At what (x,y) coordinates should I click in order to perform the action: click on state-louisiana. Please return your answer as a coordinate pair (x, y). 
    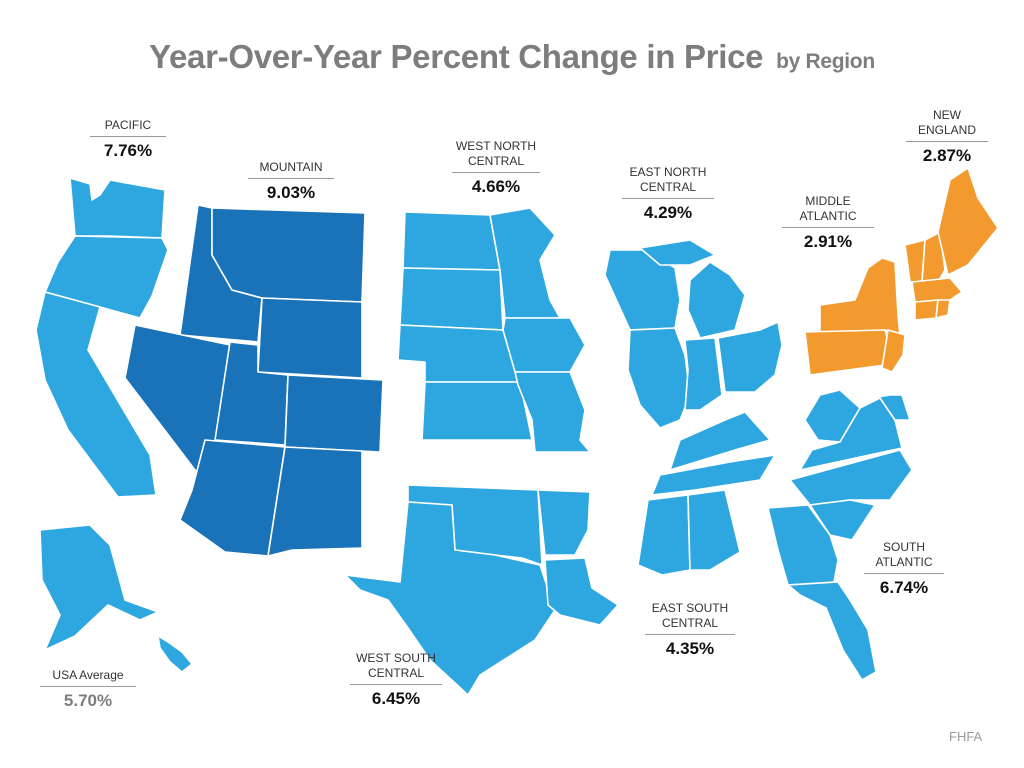
    Looking at the image, I should click on (581, 591).